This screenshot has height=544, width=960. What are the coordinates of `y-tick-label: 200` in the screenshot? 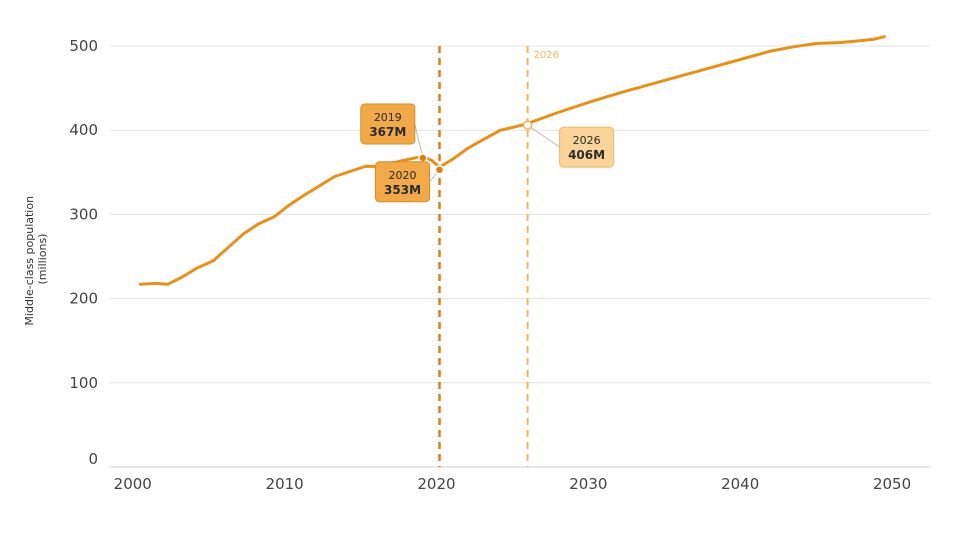 It's located at (83, 299).